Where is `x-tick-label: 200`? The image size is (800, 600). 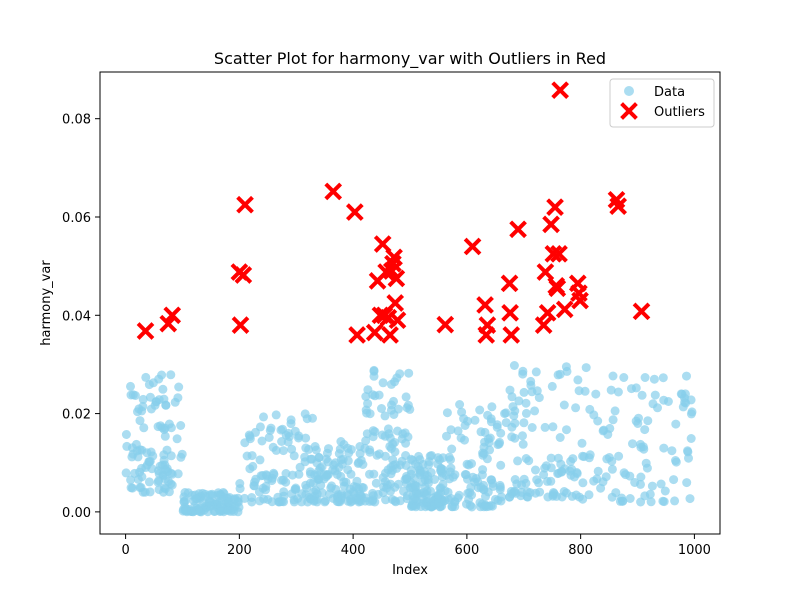
x-tick-label: 200 is located at coordinates (239, 550).